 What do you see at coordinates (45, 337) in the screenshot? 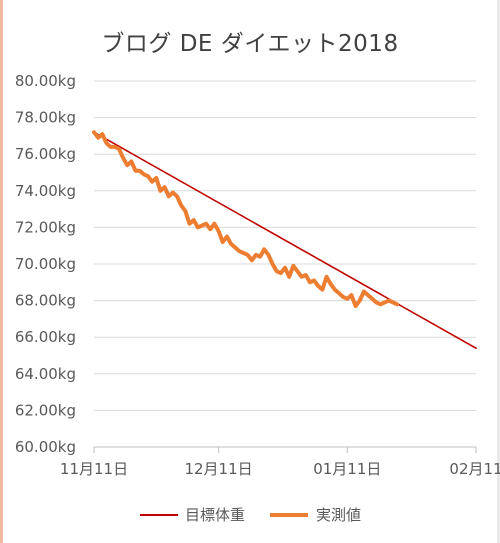
I see `y-tick-label: 66.00kg` at bounding box center [45, 337].